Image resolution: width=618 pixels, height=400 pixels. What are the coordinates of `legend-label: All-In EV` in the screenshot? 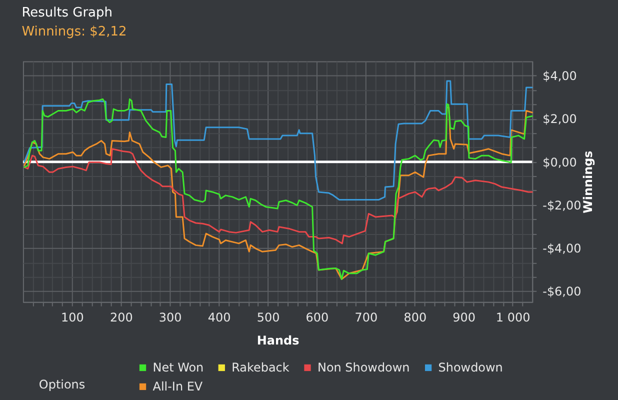 It's located at (178, 387).